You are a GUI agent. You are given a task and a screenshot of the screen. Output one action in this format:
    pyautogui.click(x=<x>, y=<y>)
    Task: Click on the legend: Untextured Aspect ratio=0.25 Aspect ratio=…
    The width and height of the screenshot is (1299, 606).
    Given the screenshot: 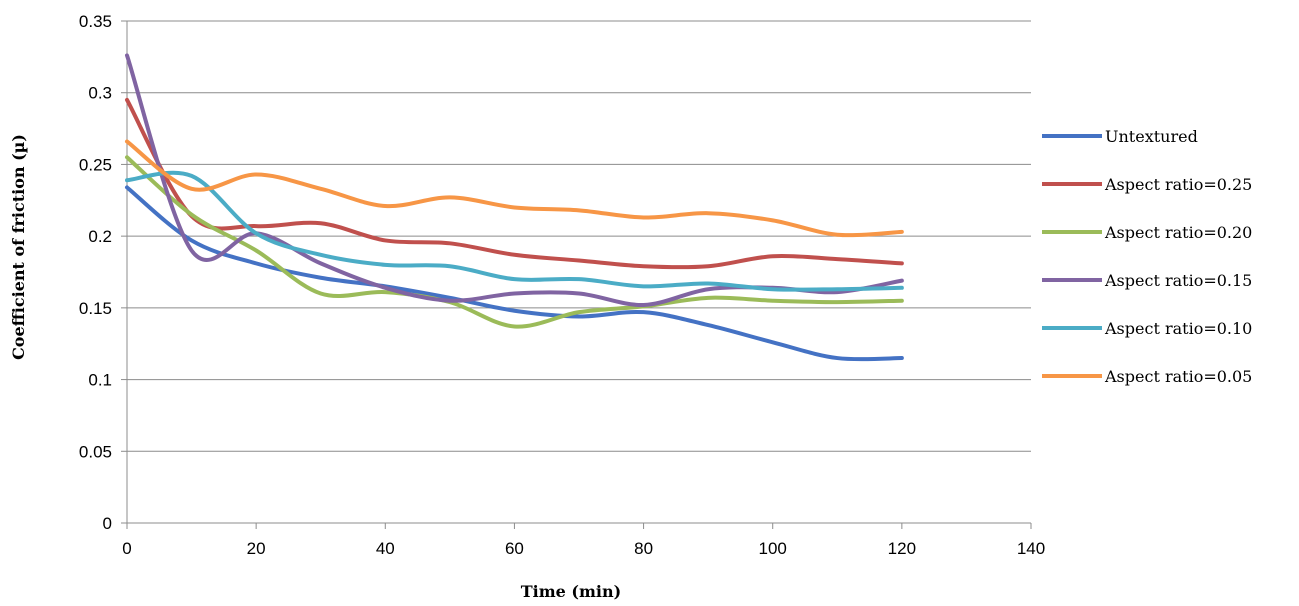 What is the action you would take?
    pyautogui.click(x=1147, y=256)
    